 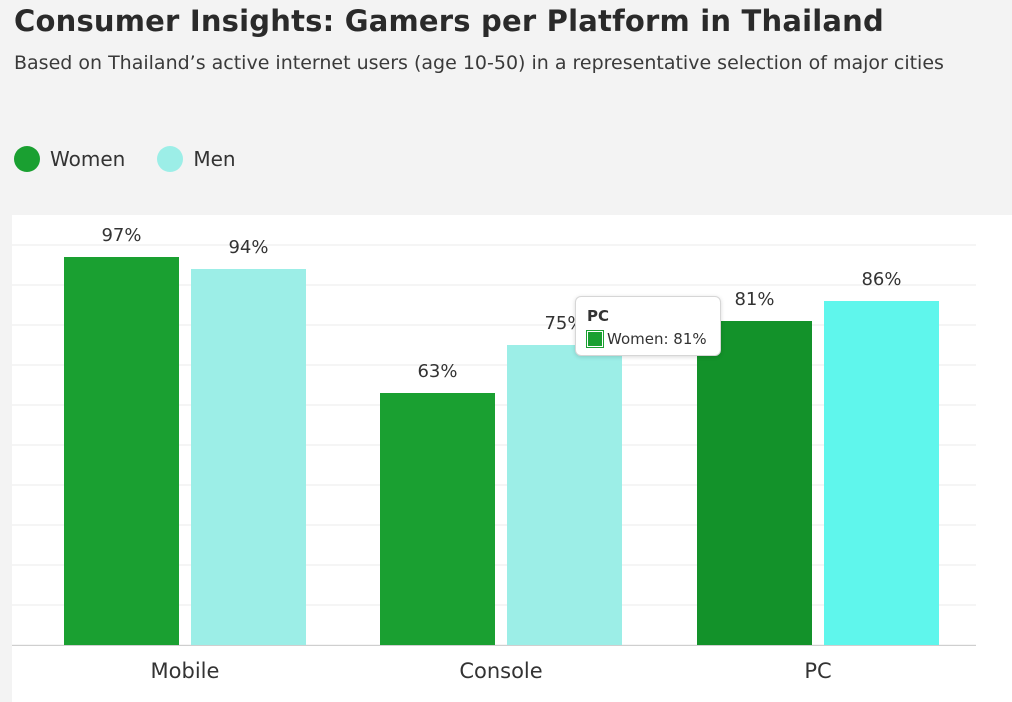 What do you see at coordinates (170, 159) in the screenshot?
I see `legend-swatch-men` at bounding box center [170, 159].